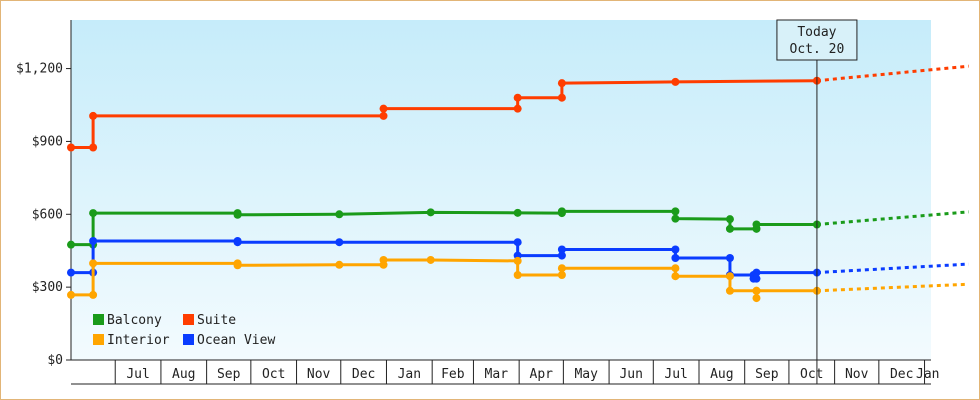  I want to click on today-marker: Today Oct. 20, so click(817, 201).